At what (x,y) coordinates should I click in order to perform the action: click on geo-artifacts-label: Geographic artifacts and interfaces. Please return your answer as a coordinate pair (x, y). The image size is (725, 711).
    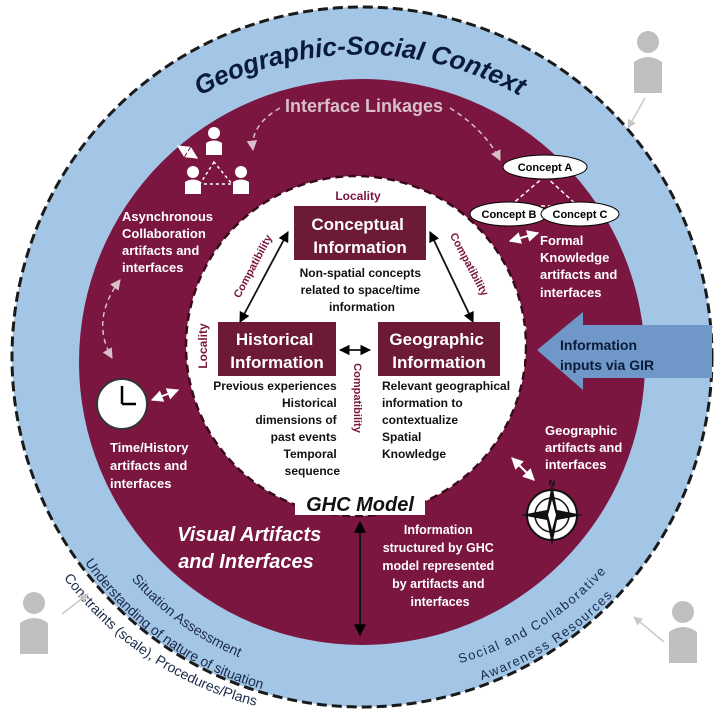
    Looking at the image, I should click on (585, 447).